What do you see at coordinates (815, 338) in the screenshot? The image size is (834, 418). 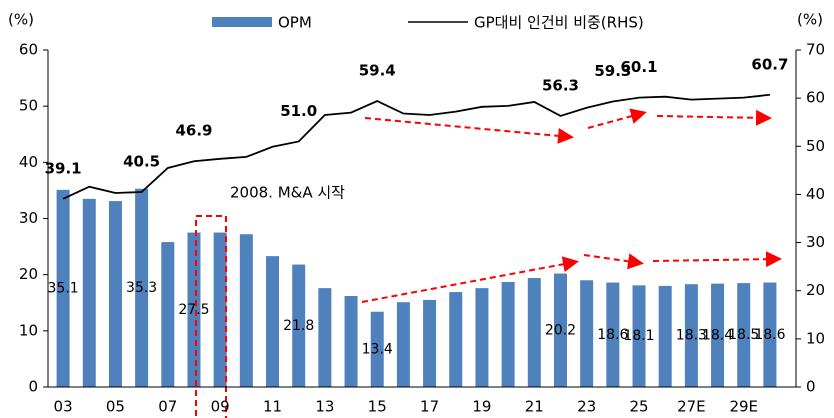 I see `y2-tick-label: 10` at bounding box center [815, 338].